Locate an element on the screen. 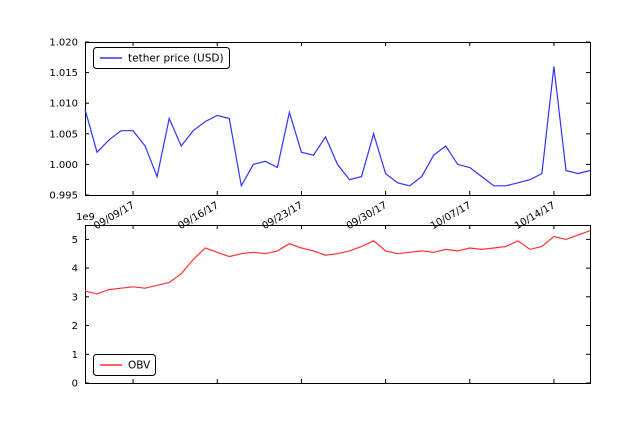  tether-price-legend: tether price (USD) is located at coordinates (161, 58).